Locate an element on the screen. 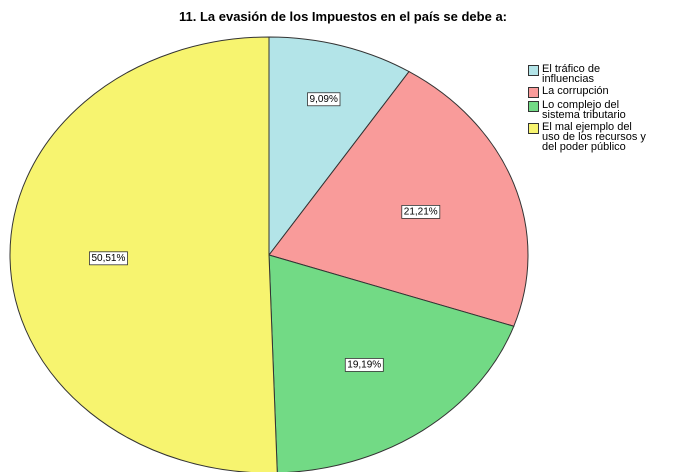  data-label-text: 21,21% is located at coordinates (421, 211).